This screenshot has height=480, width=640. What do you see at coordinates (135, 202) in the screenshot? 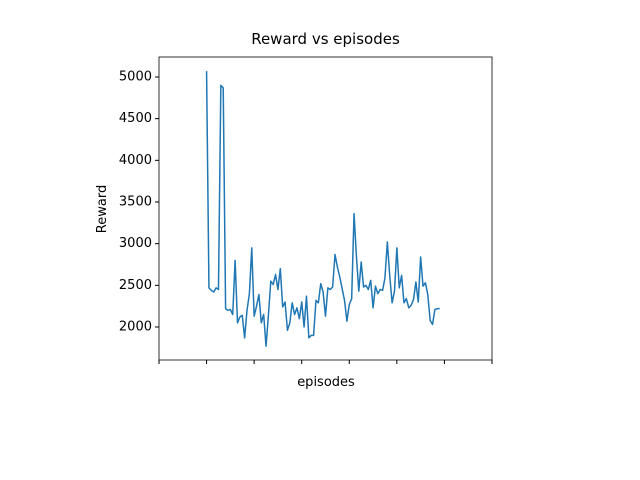
I see `y-tick-label: 3500` at bounding box center [135, 202].